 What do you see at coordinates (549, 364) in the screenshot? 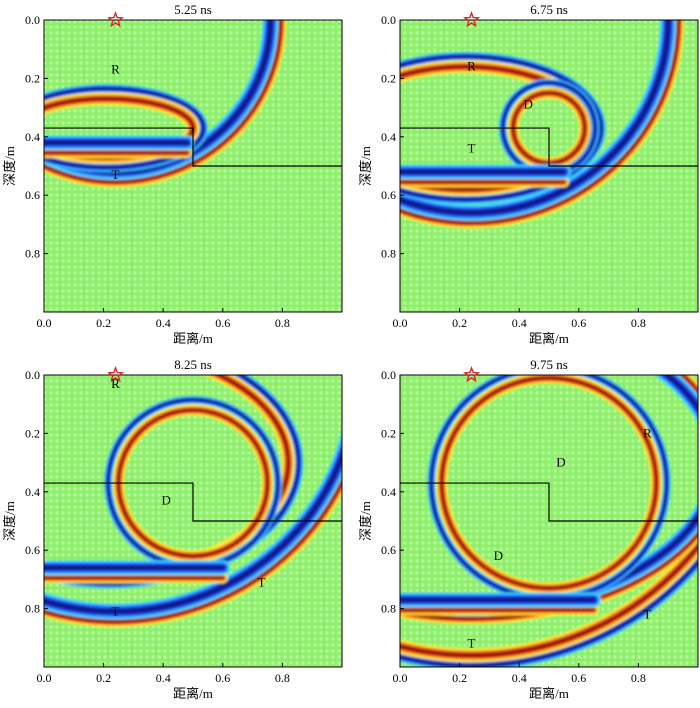
I see `panel-title: 9.75 ns` at bounding box center [549, 364].